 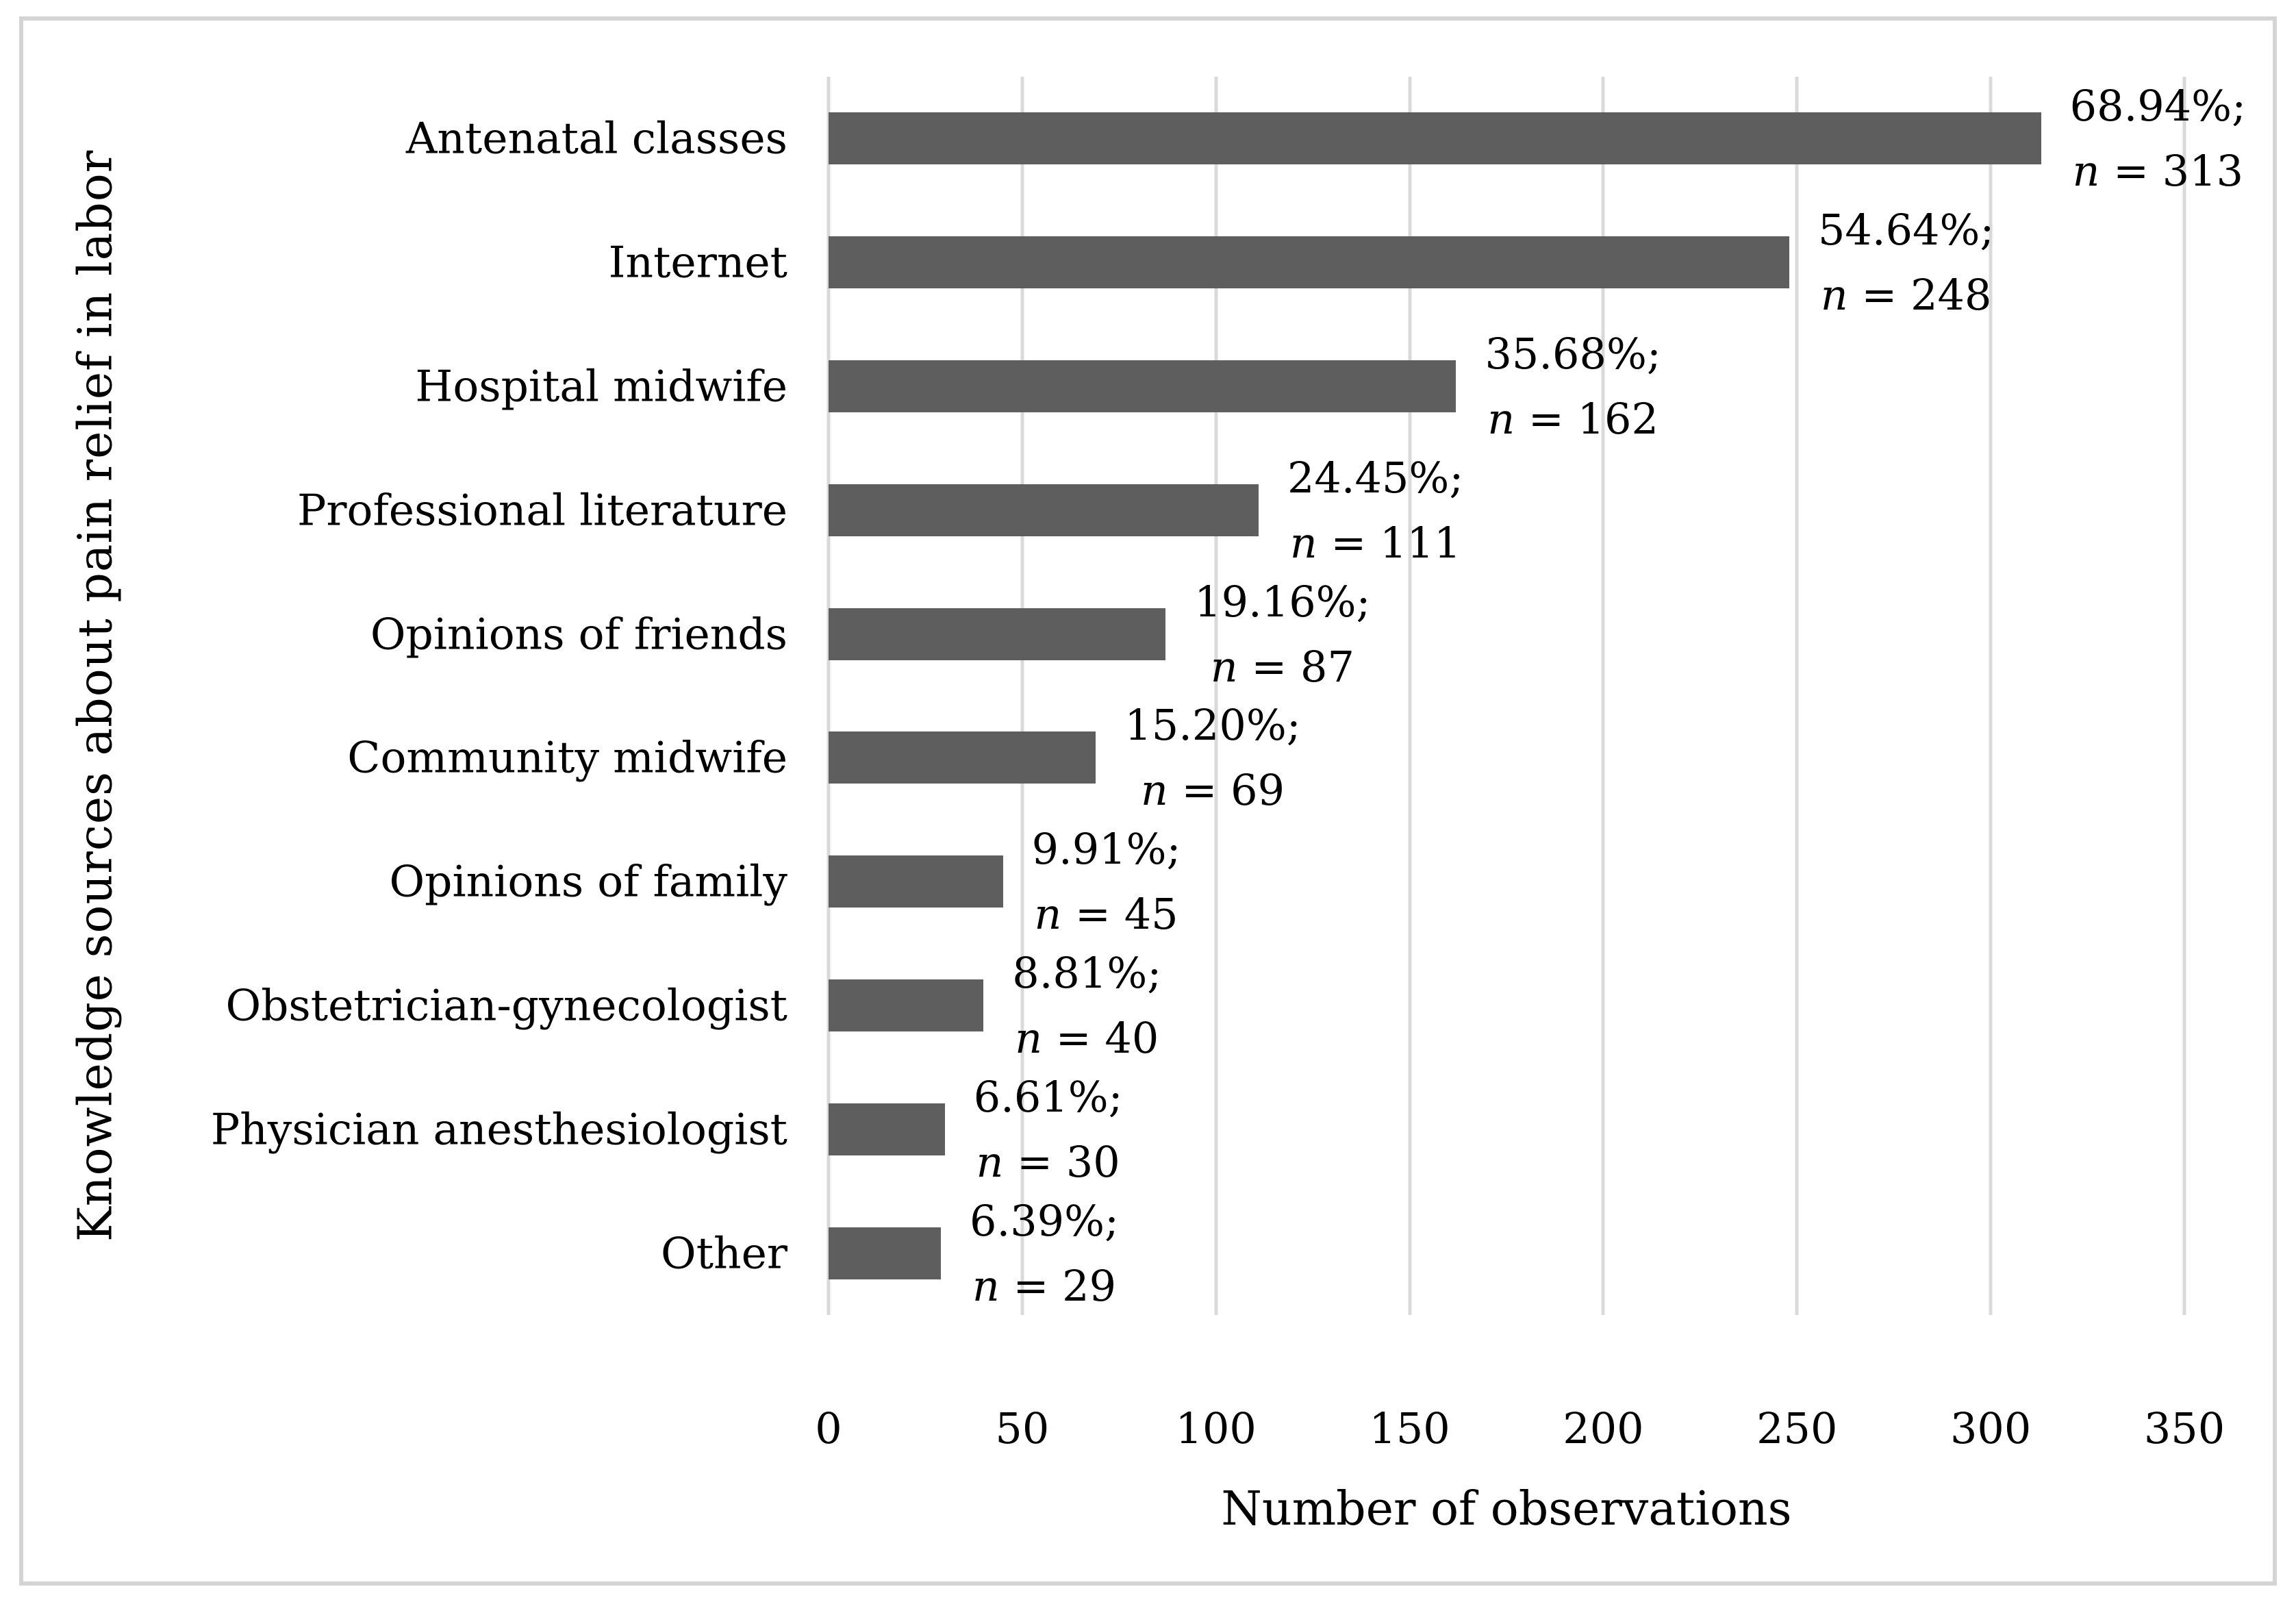 What do you see at coordinates (567, 757) in the screenshot?
I see `category-label-5: Community midwife` at bounding box center [567, 757].